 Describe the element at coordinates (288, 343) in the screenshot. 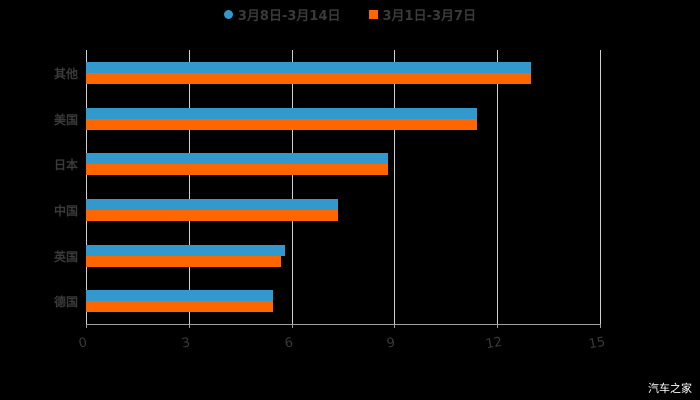

I see `x-tick-label: 6` at that location.